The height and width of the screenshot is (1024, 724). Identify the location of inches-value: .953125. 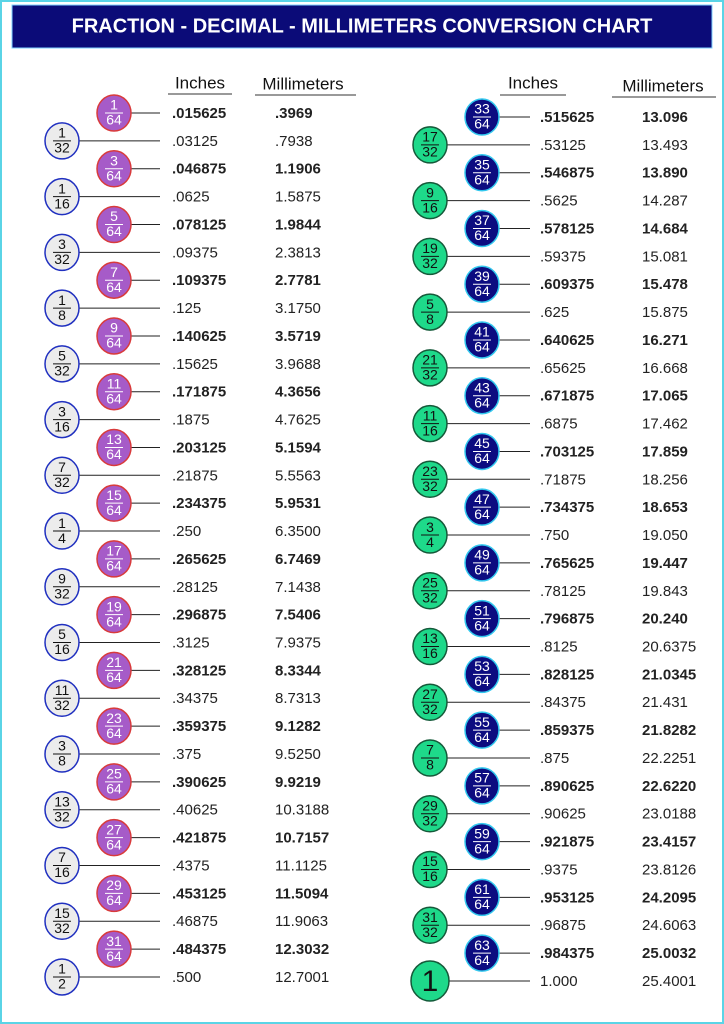
(567, 897).